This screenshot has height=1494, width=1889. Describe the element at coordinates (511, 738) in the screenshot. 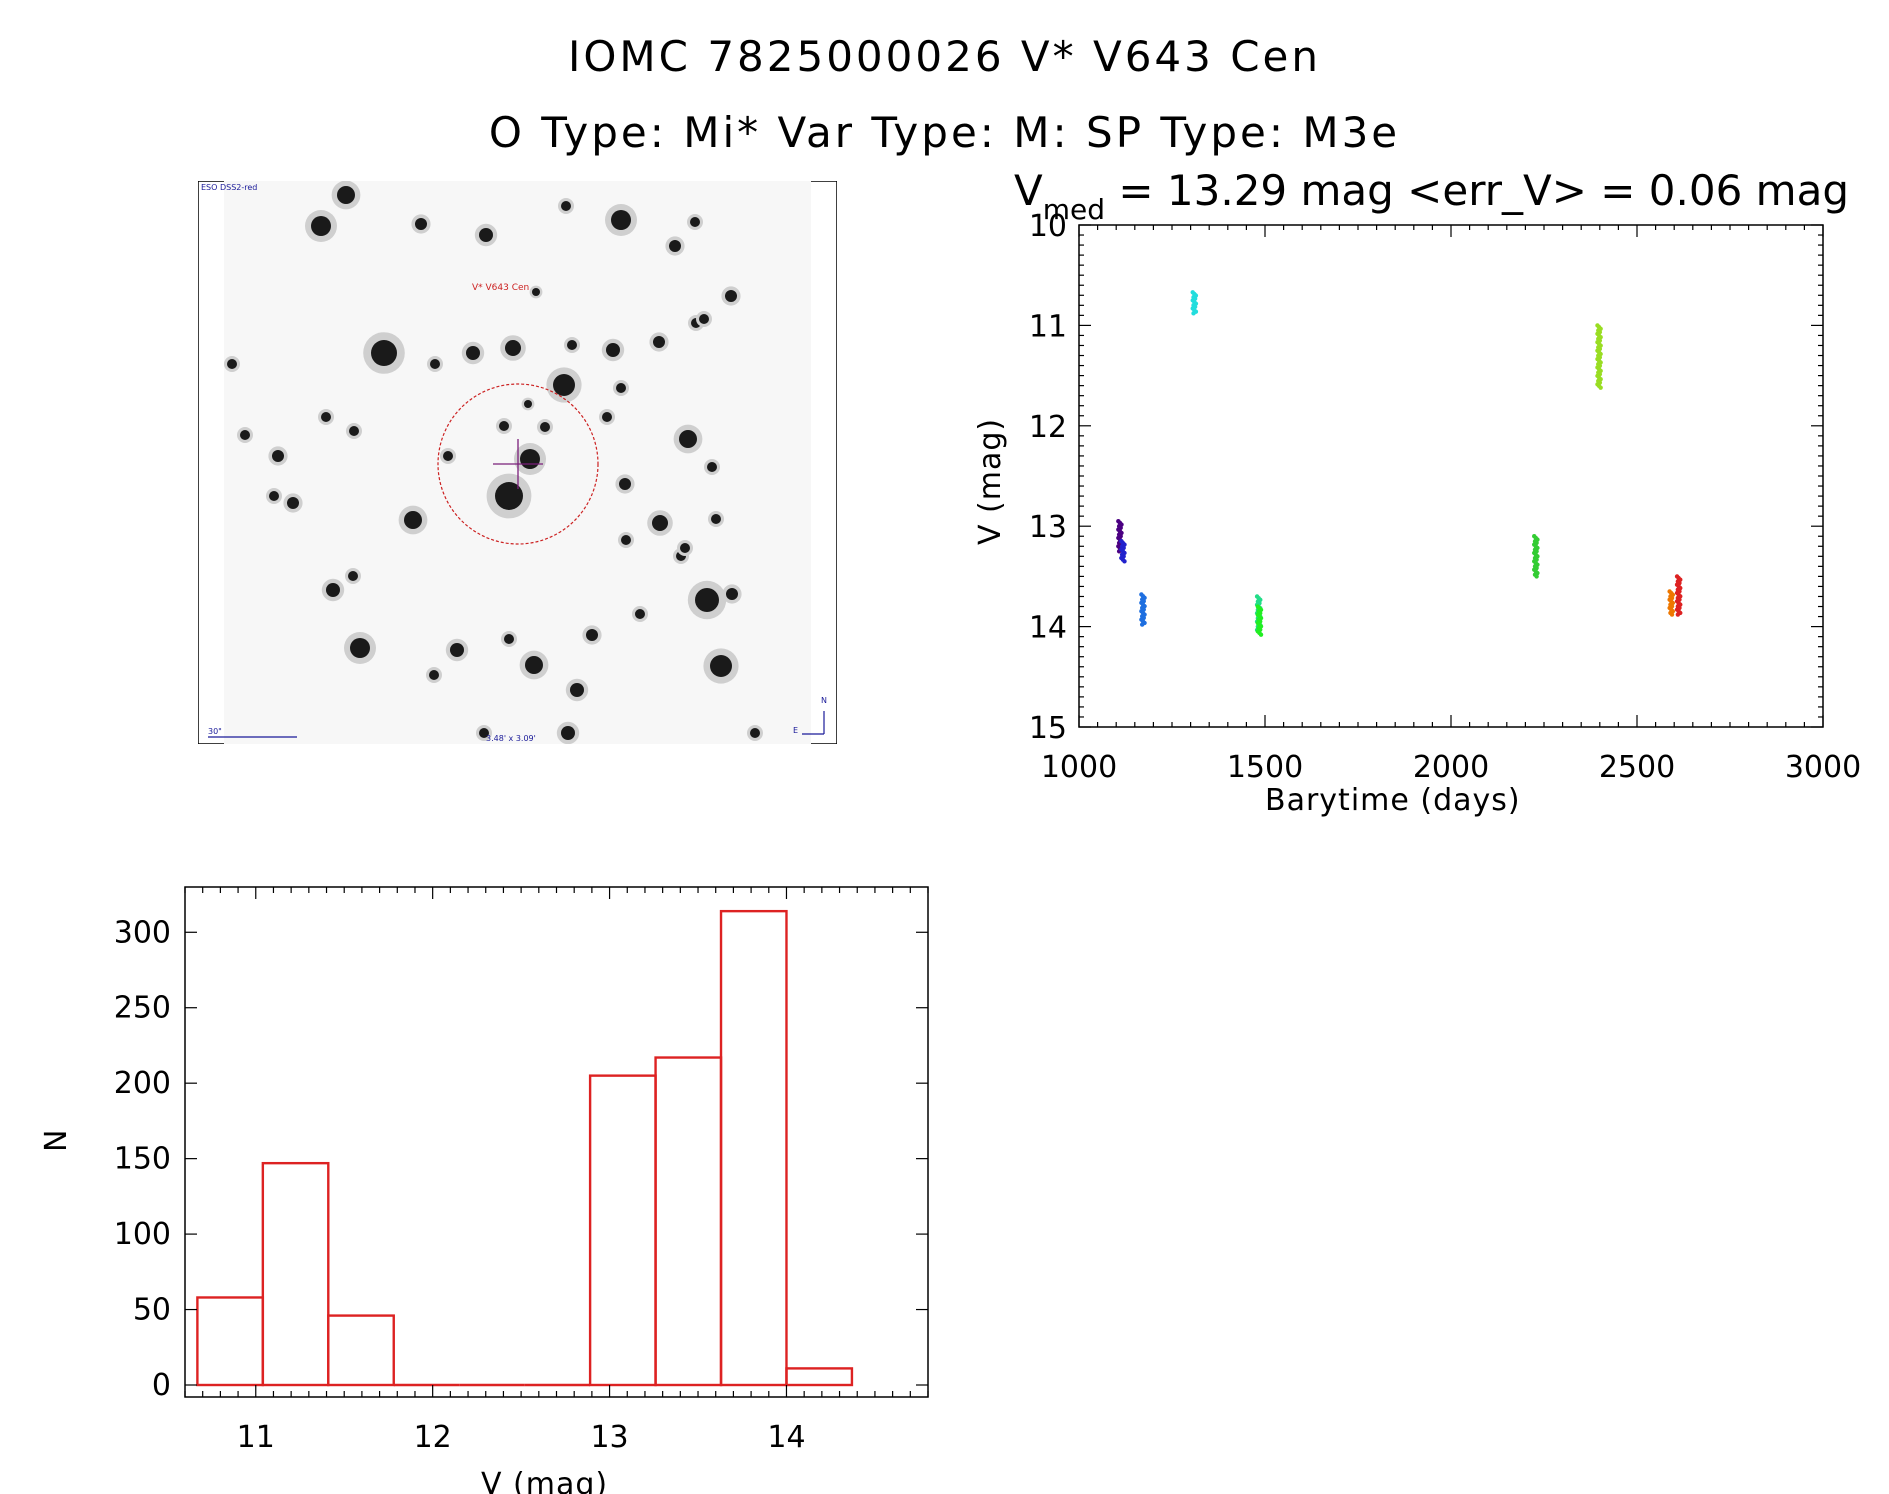

I see `fov-label: 3.48' x 3.09'` at that location.